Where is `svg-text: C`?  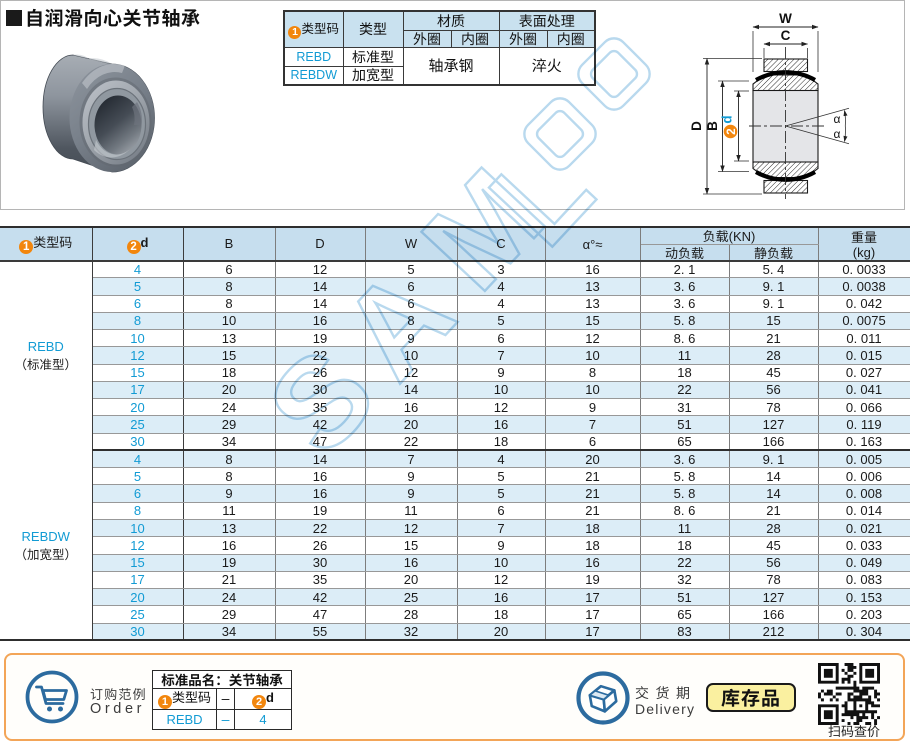
svg-text: C is located at coordinates (786, 35).